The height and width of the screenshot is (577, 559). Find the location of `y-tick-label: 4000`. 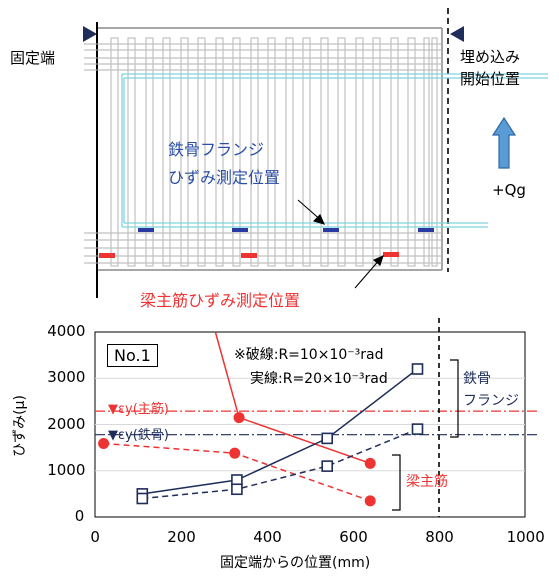

y-tick-label: 4000 is located at coordinates (66, 331).